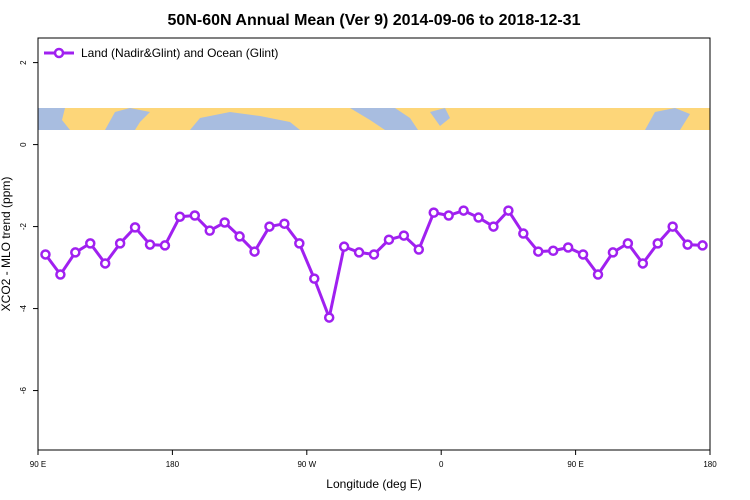 This screenshot has width=750, height=500. What do you see at coordinates (23, 226) in the screenshot?
I see `y-tick-label: -2` at bounding box center [23, 226].